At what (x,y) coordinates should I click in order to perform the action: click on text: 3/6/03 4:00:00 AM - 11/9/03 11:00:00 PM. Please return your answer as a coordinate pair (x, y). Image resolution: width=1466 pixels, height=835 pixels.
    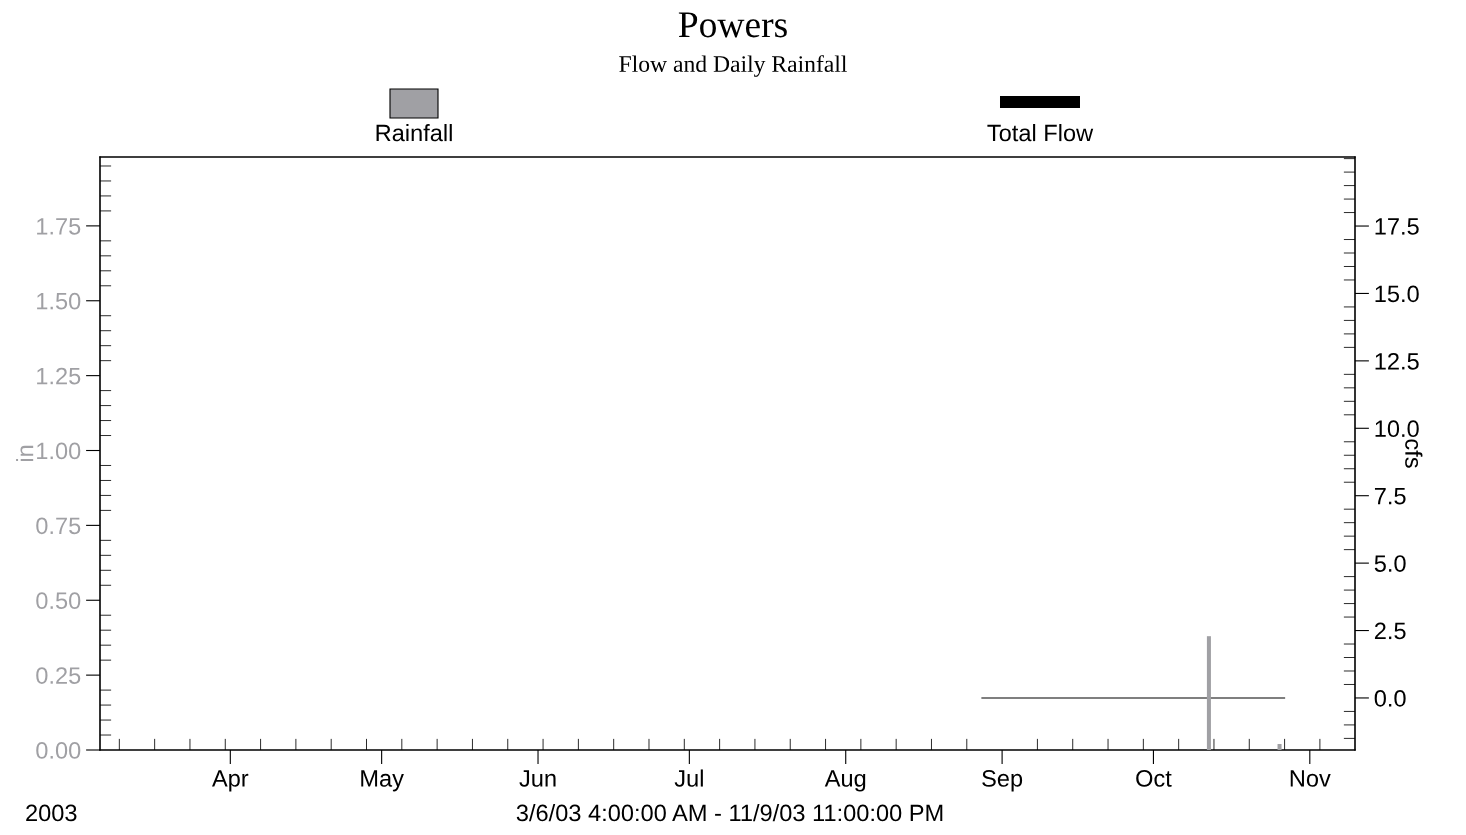
    Looking at the image, I should click on (729, 812).